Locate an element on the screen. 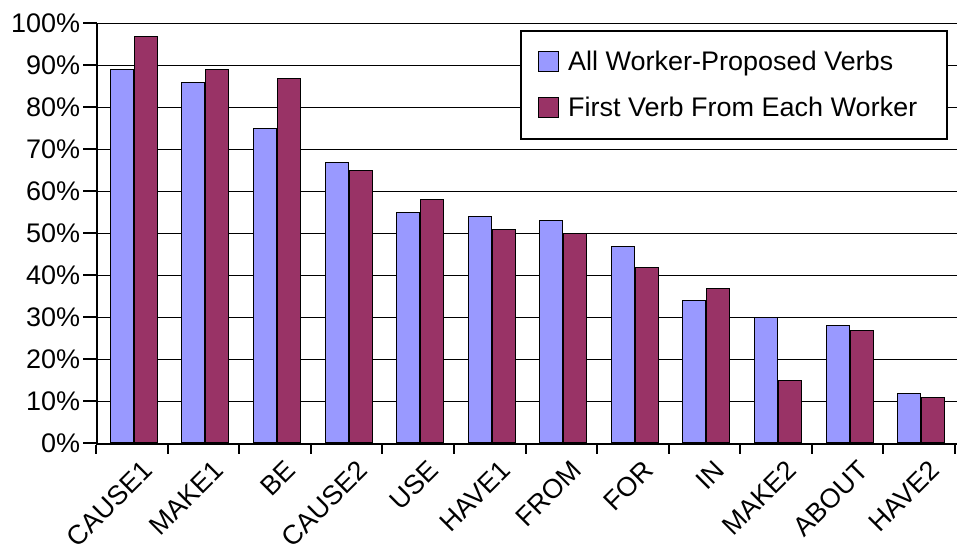  bar-make1-series1 is located at coordinates (193, 262).